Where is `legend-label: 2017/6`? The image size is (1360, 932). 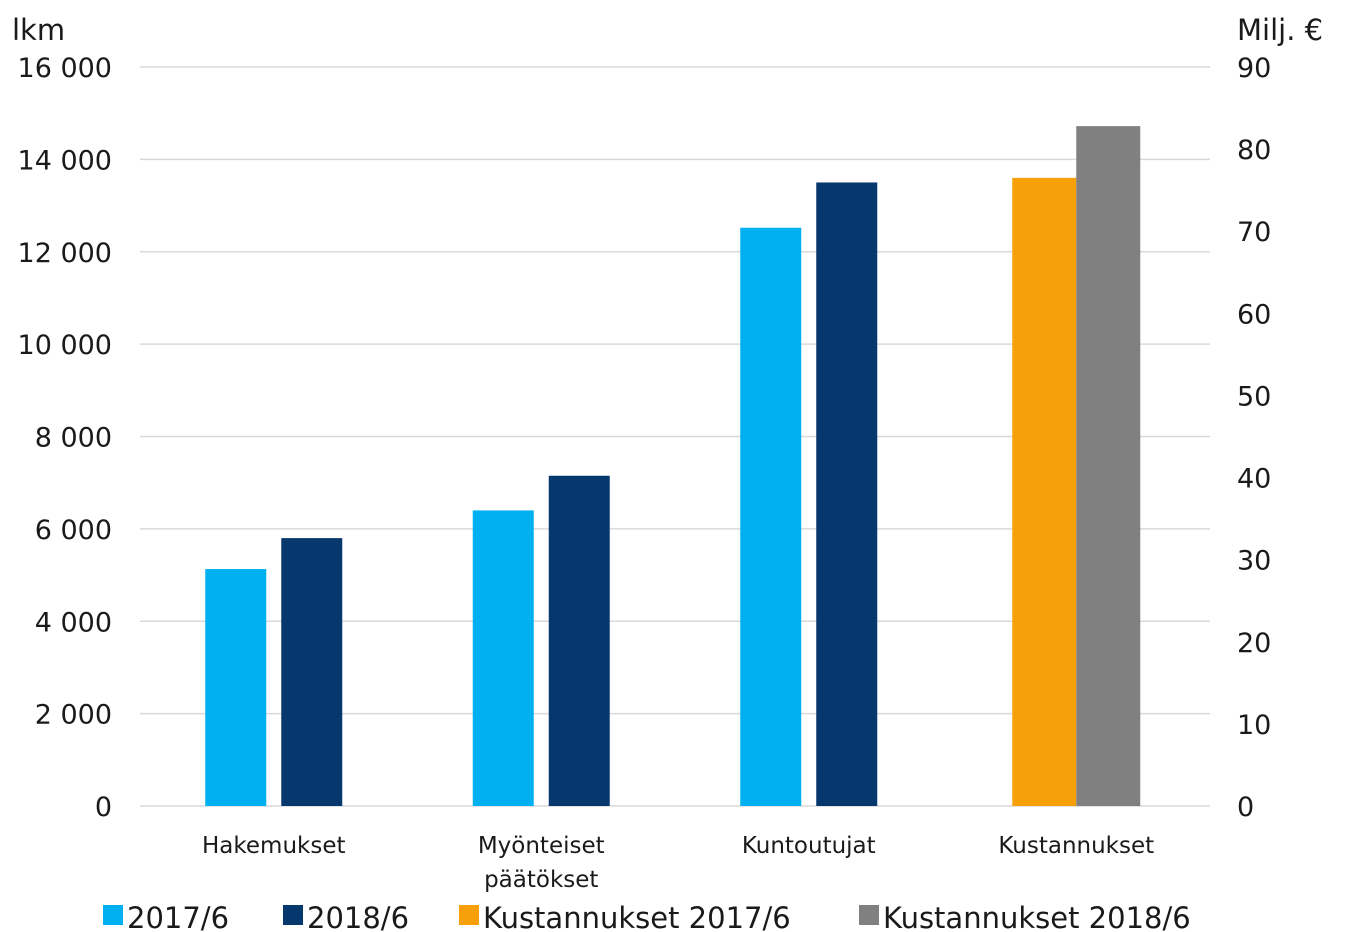
legend-label: 2017/6 is located at coordinates (178, 916).